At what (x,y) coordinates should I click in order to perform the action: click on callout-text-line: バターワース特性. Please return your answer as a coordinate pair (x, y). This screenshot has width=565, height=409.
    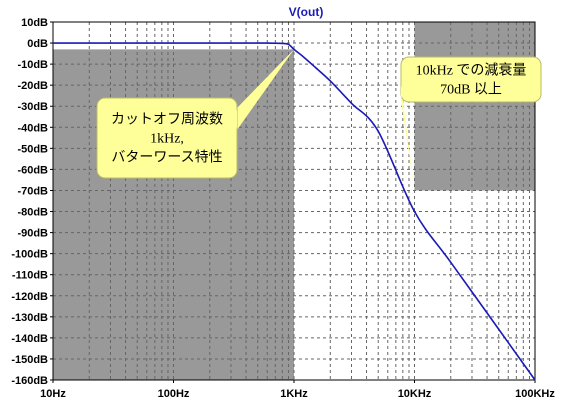
    Looking at the image, I should click on (166, 158).